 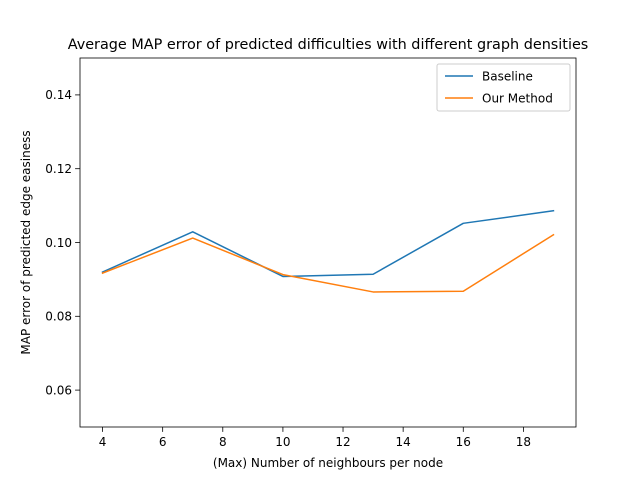 What do you see at coordinates (523, 442) in the screenshot?
I see `x-tick-label: 18` at bounding box center [523, 442].